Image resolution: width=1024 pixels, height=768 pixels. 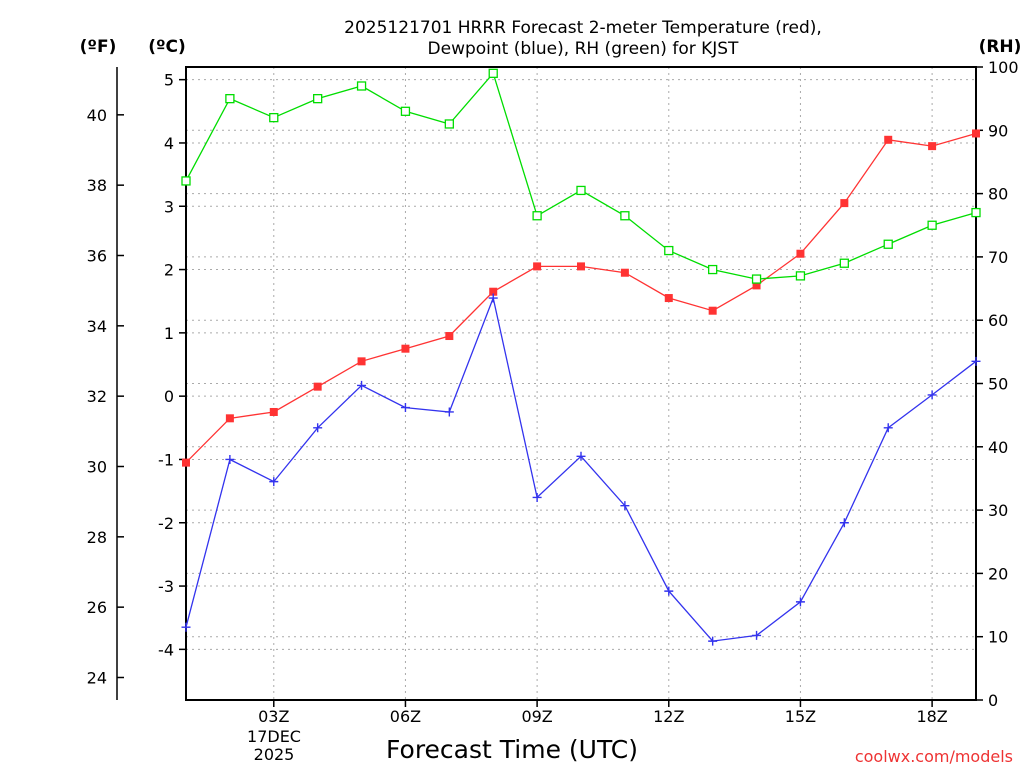 I want to click on rh-tick-label: 100, so click(x=1003, y=67).